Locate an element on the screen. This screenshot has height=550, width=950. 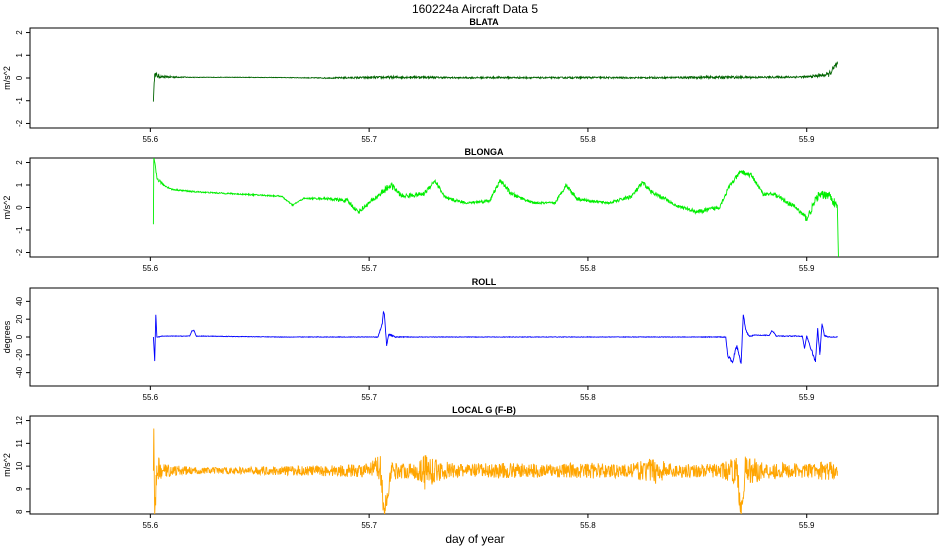
y-tick-label: -20 is located at coordinates (19, 354).